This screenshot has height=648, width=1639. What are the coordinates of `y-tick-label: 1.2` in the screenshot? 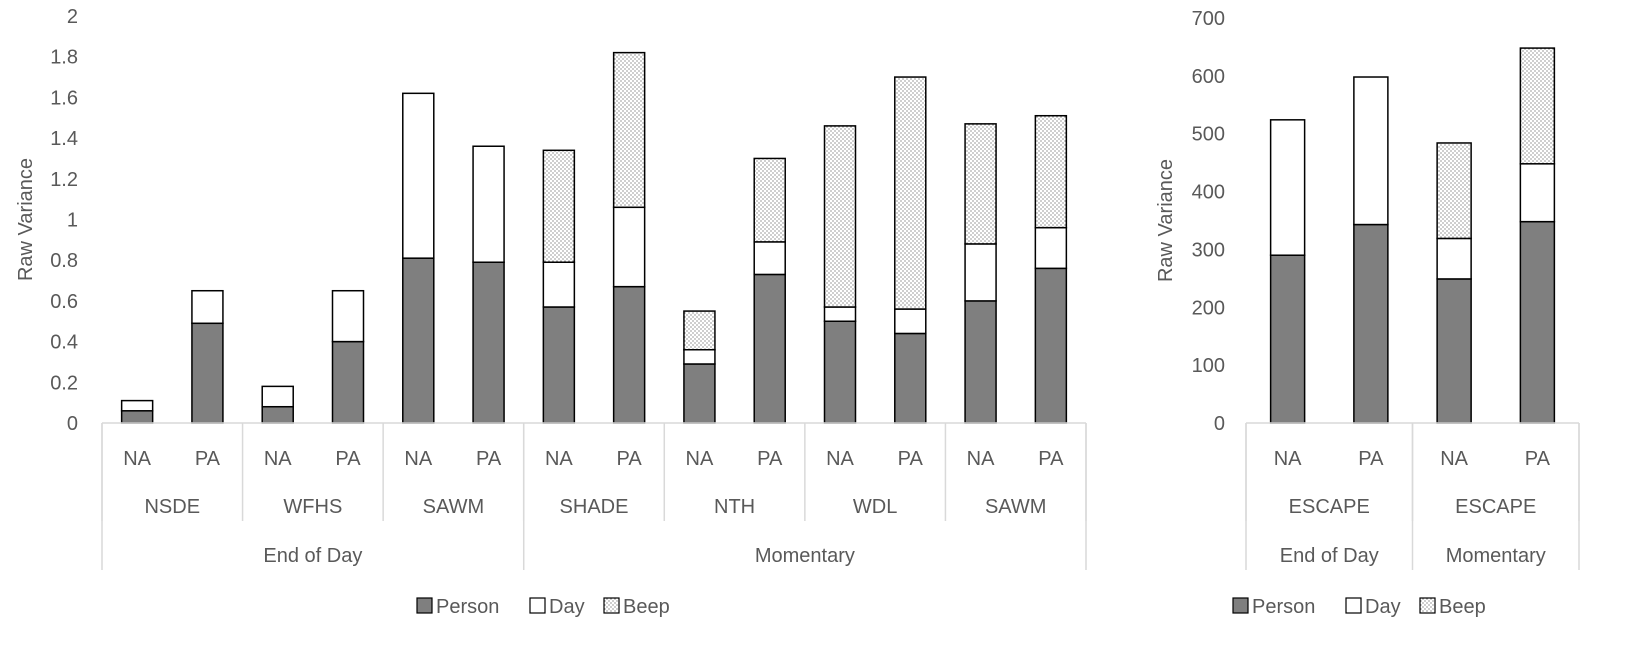 It's located at (64, 180).